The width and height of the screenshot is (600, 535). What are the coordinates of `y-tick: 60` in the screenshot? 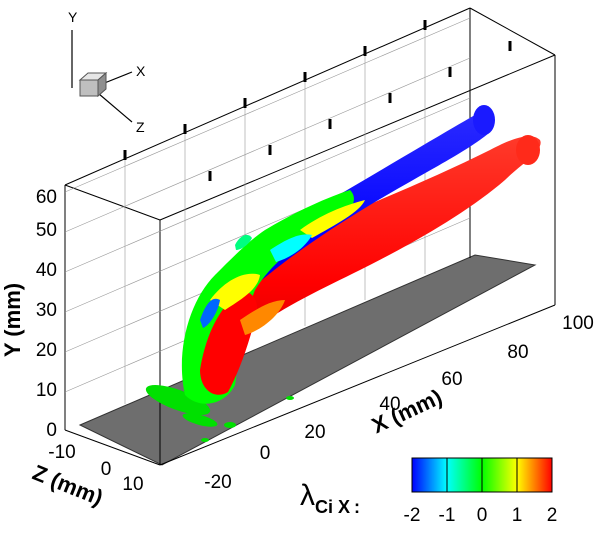 It's located at (46, 197).